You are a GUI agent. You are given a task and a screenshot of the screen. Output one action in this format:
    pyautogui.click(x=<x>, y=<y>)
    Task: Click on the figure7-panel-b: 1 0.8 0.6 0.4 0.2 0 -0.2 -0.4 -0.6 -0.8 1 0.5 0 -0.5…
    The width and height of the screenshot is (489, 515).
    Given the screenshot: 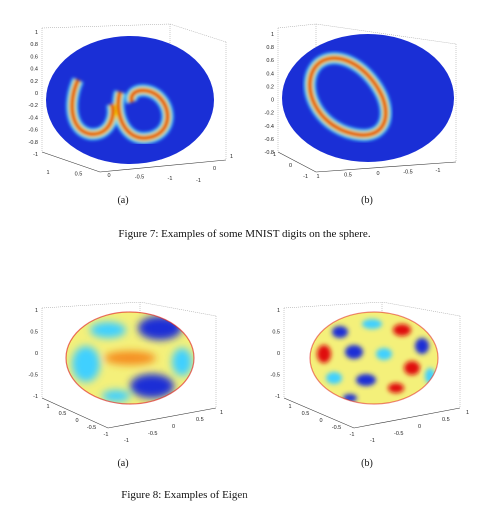 What is the action you would take?
    pyautogui.click(x=368, y=104)
    